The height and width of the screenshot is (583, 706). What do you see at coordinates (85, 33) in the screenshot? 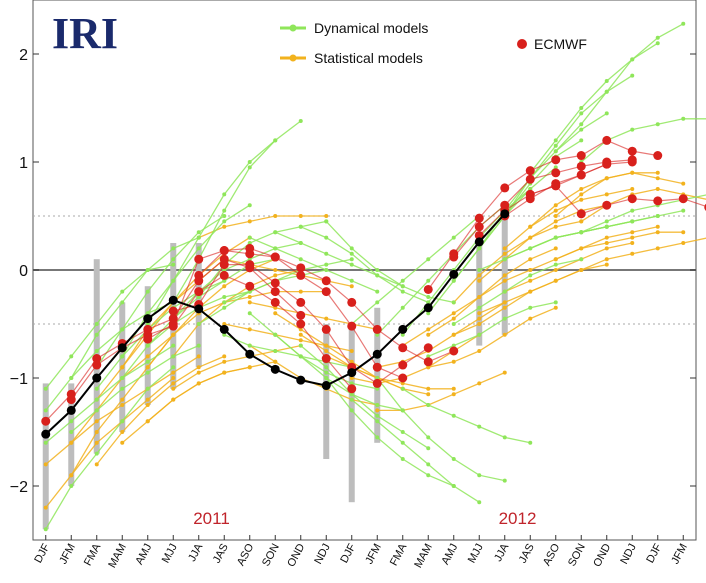
I see `iri-logo: IRI` at bounding box center [85, 33].